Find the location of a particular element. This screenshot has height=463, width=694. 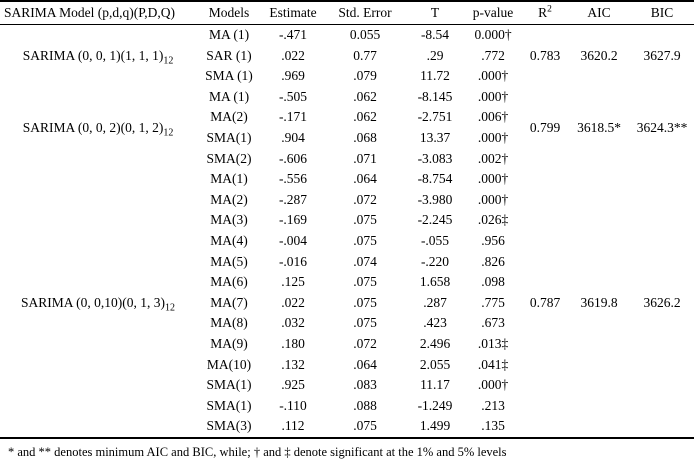

estimate-cell: .180 is located at coordinates (293, 343).